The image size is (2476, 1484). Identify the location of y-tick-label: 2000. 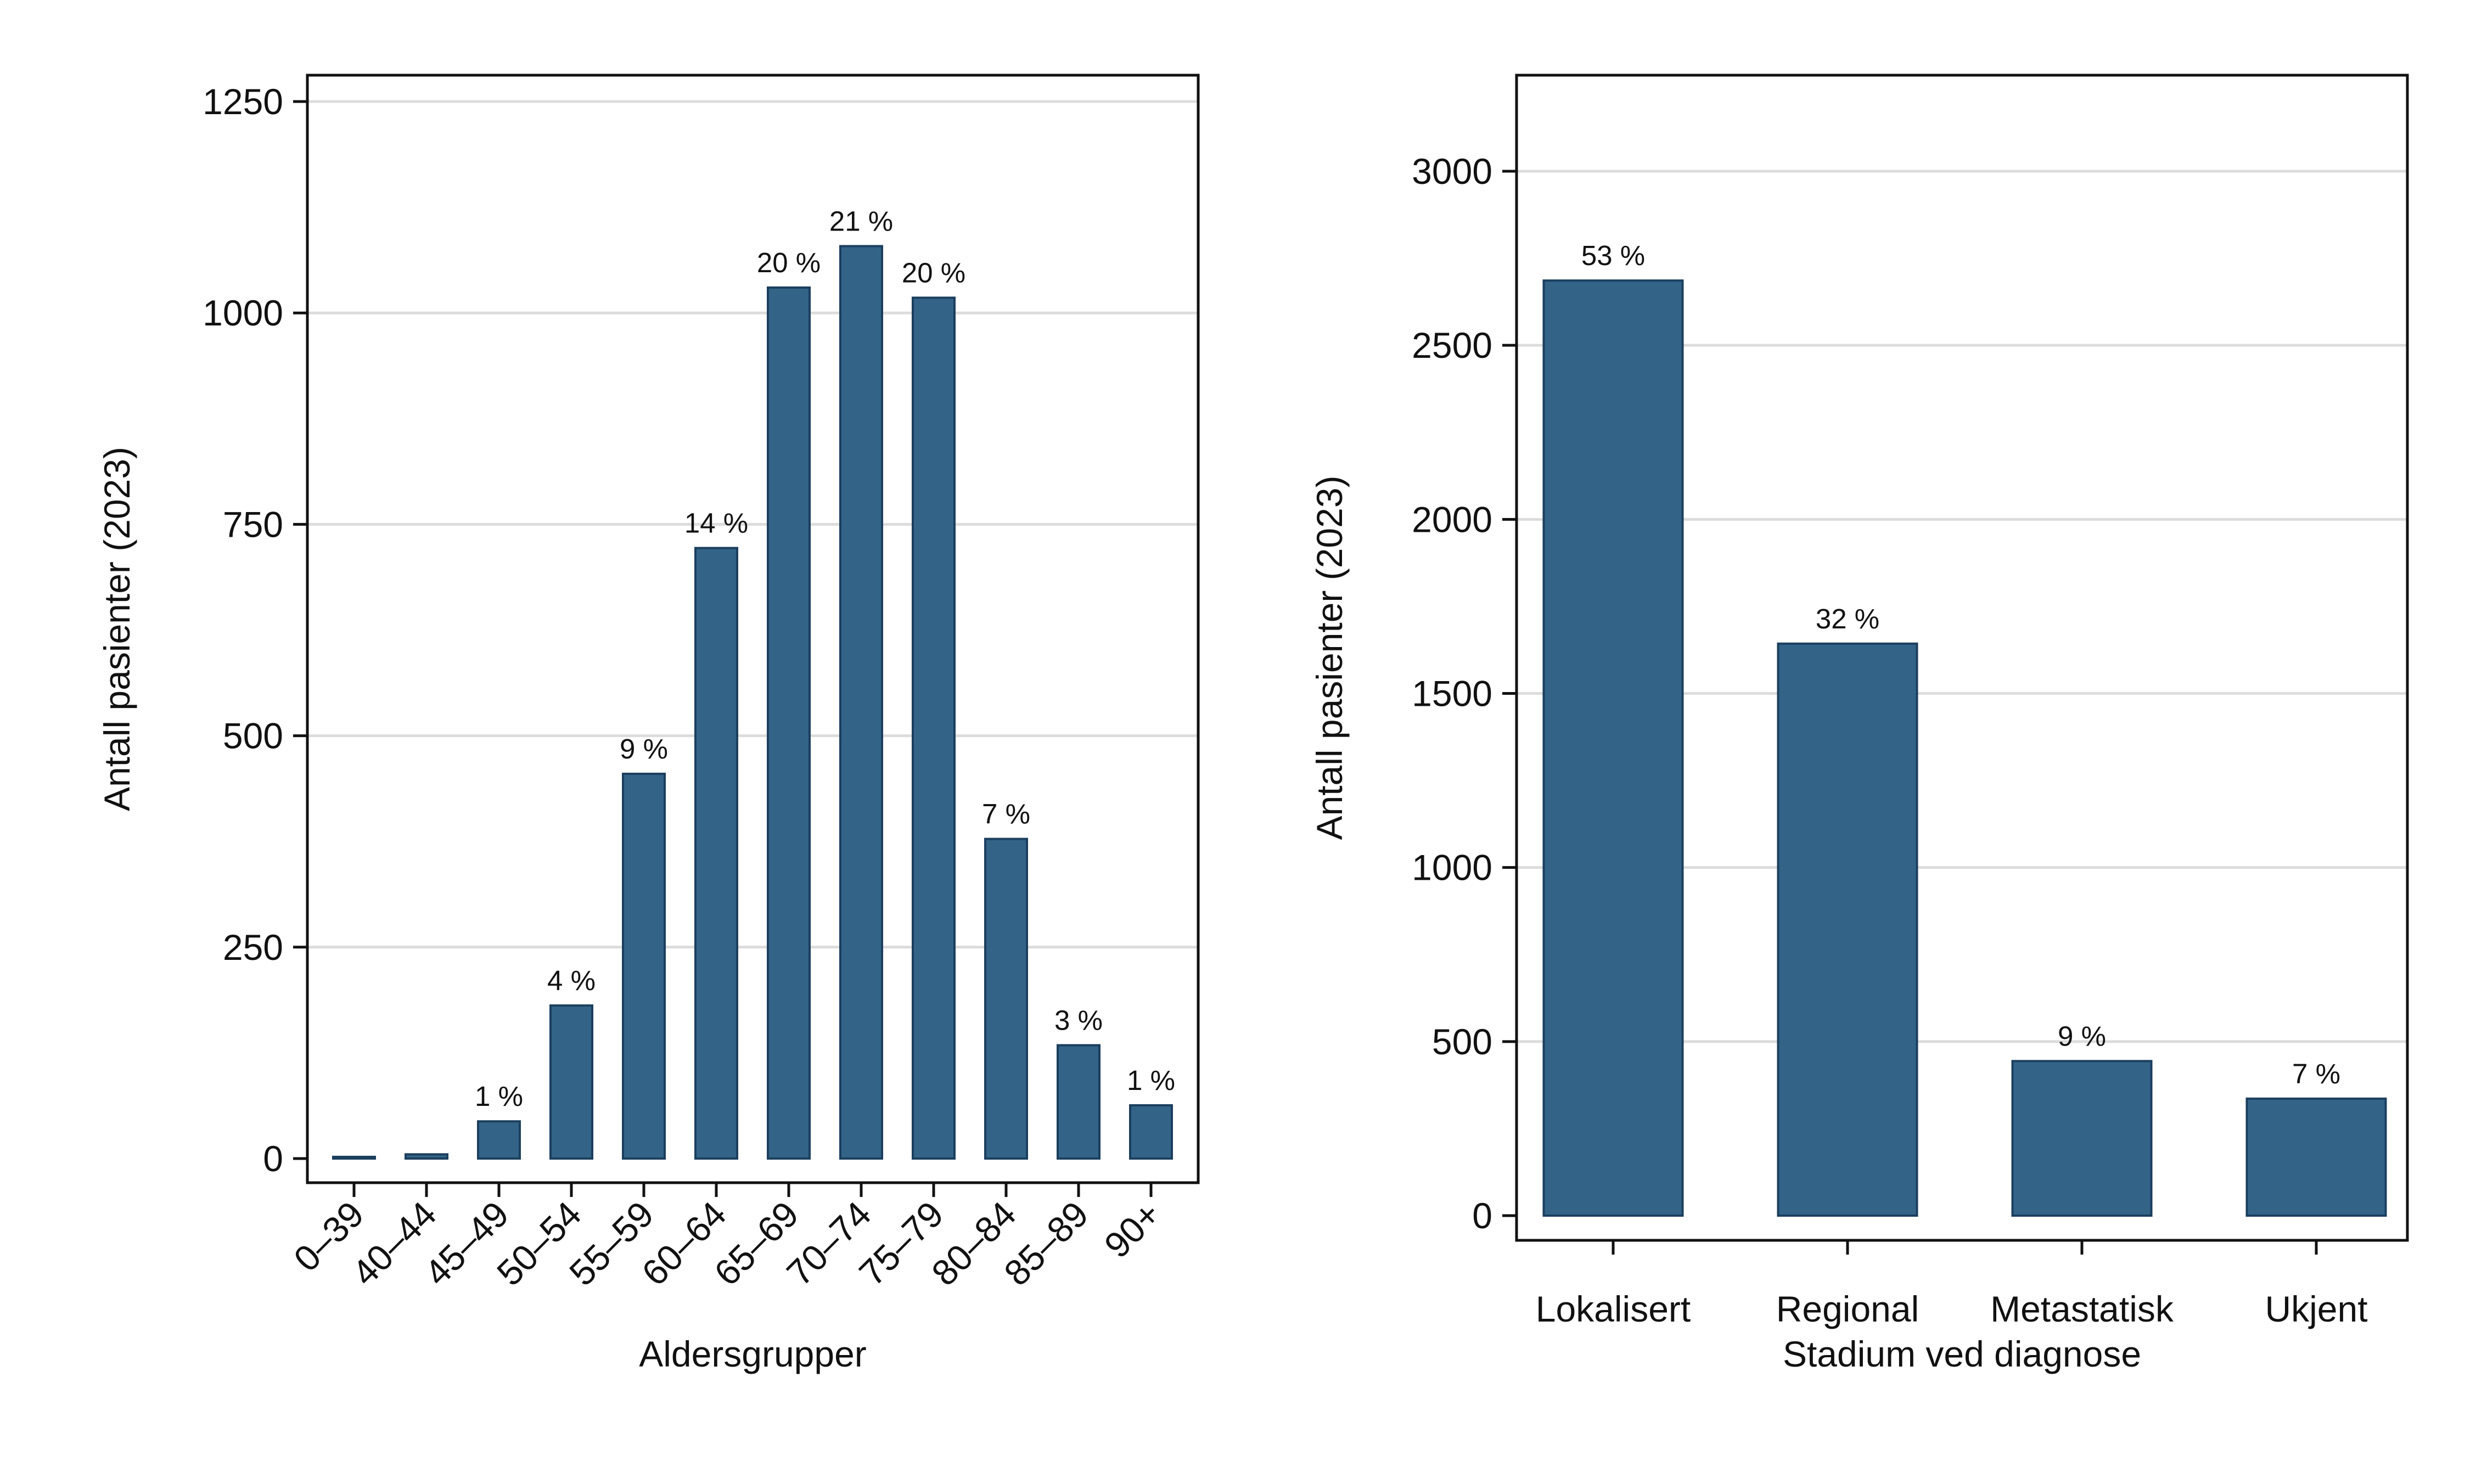
(1452, 519).